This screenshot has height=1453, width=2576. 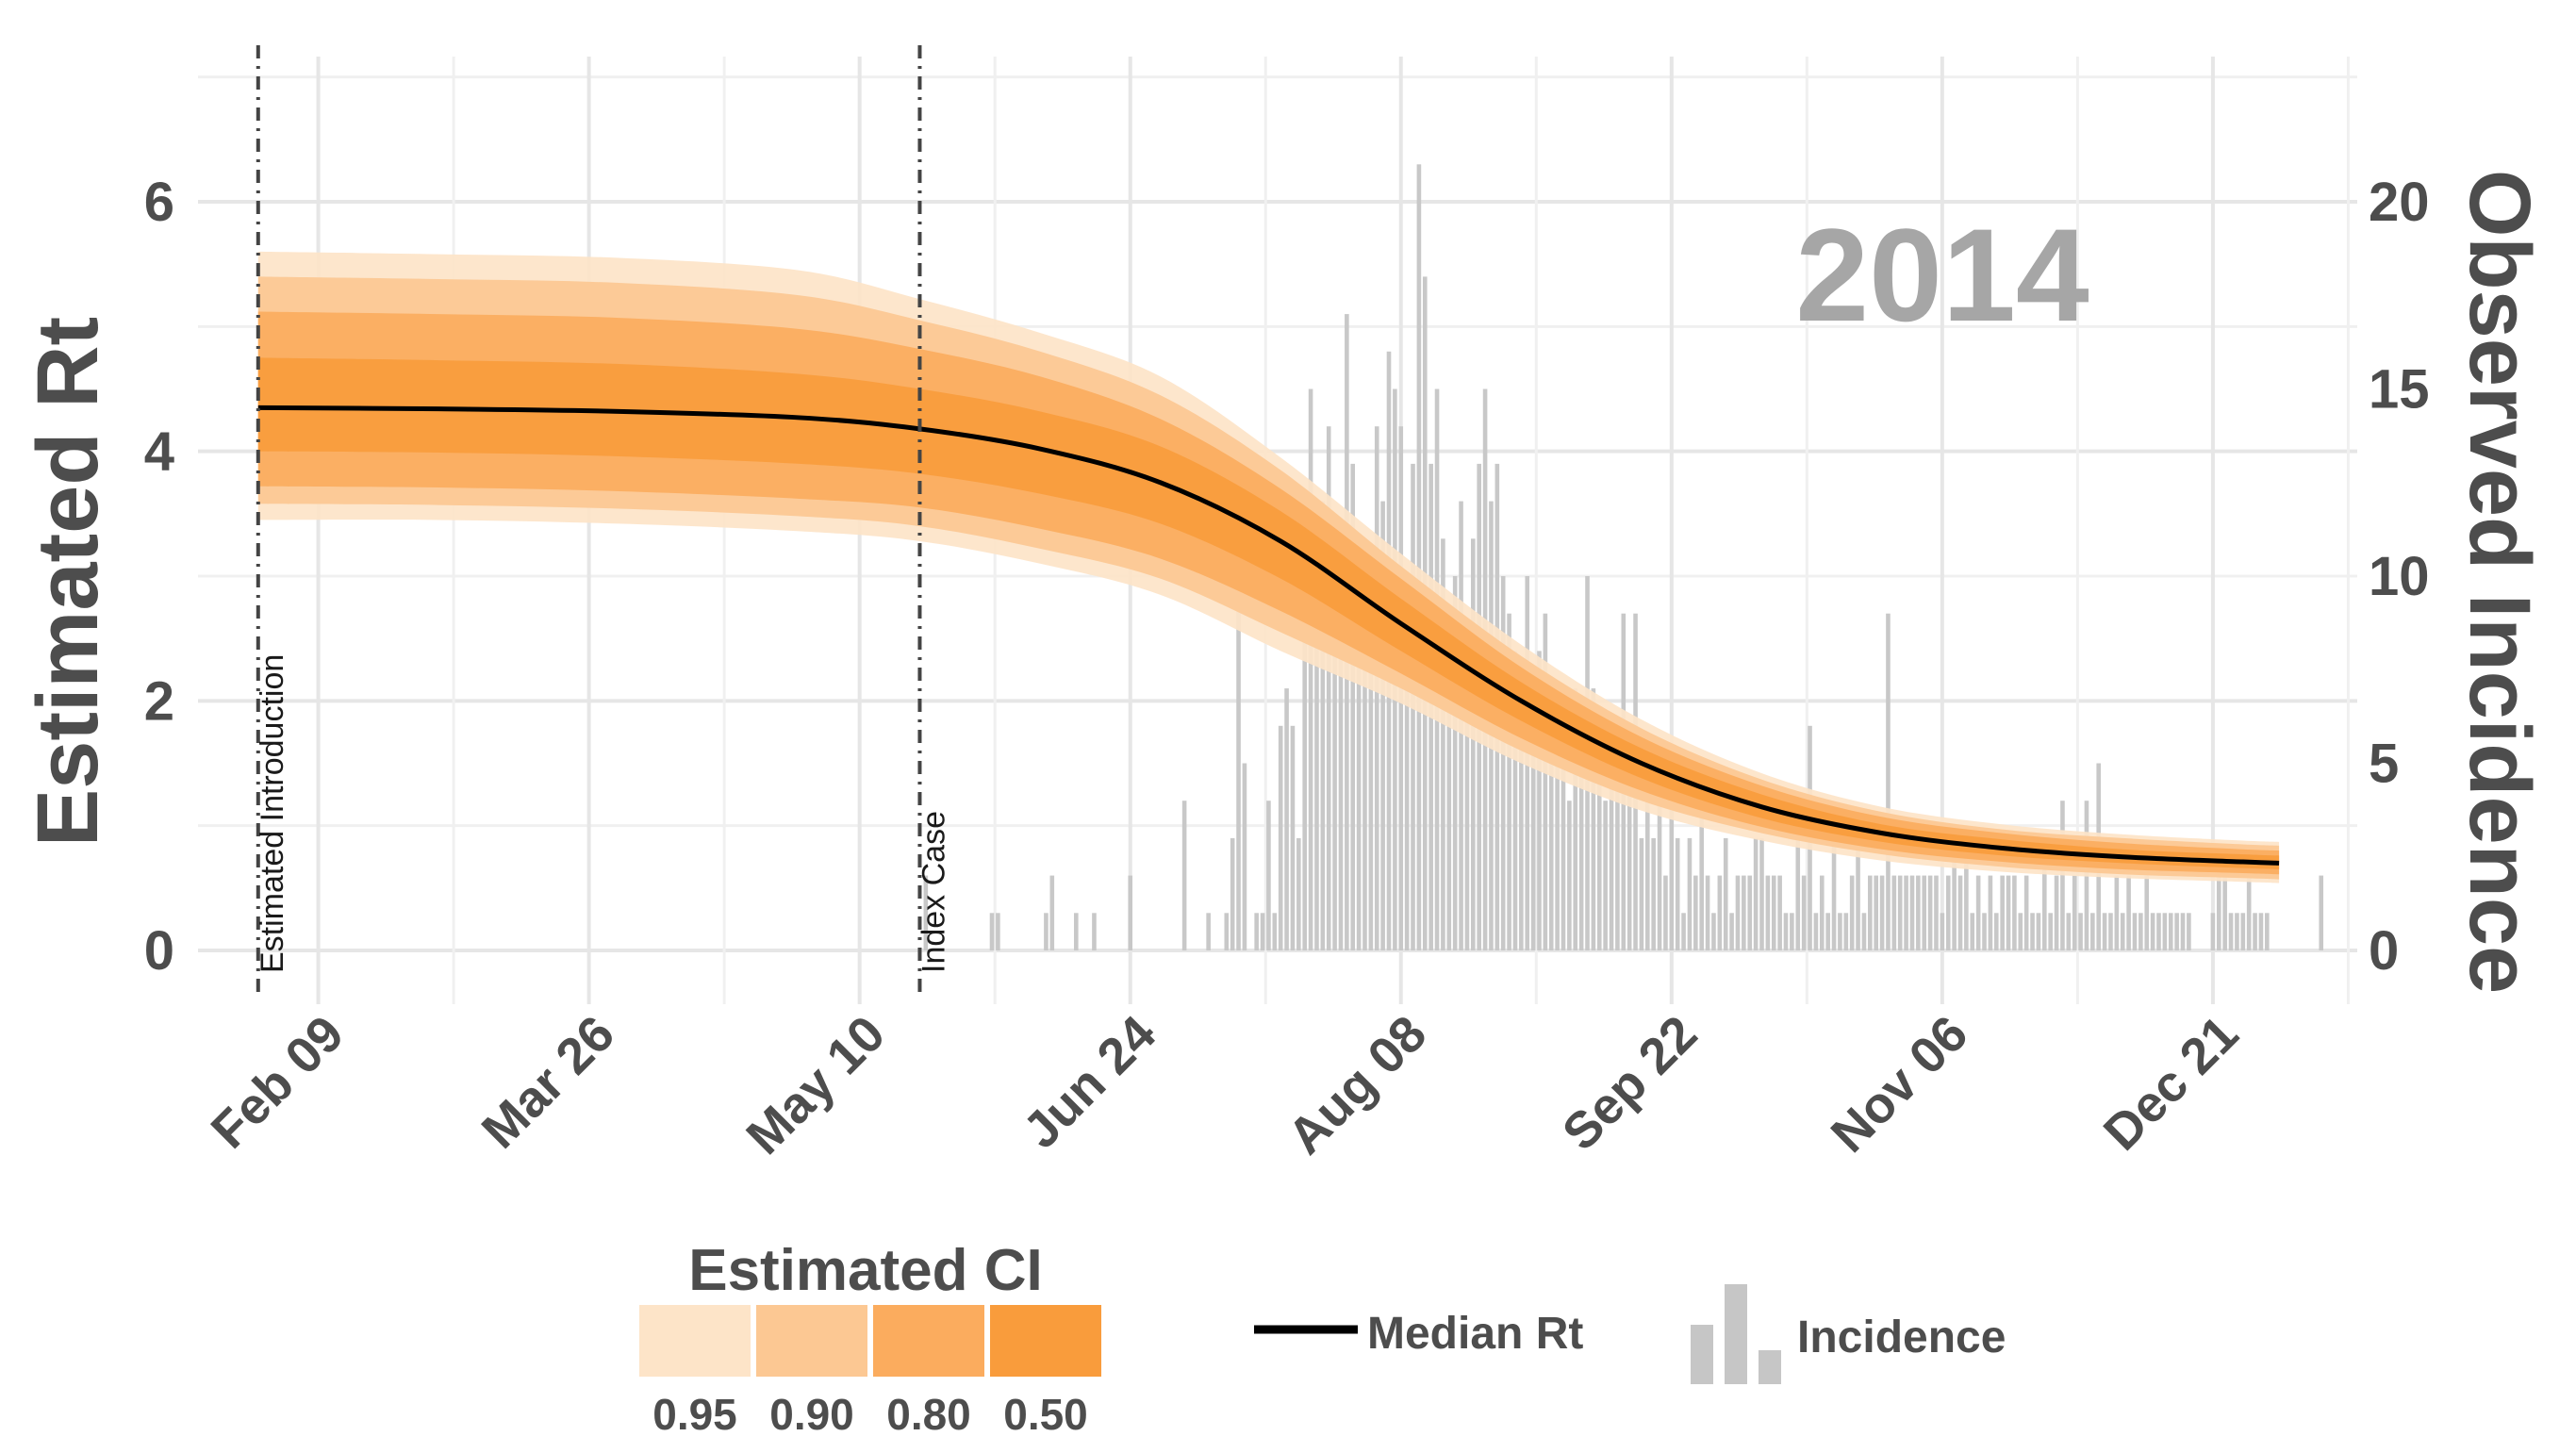 I want to click on legend-ci-swatches: 0.95 0.90 0.80 0.50, so click(x=870, y=1372).